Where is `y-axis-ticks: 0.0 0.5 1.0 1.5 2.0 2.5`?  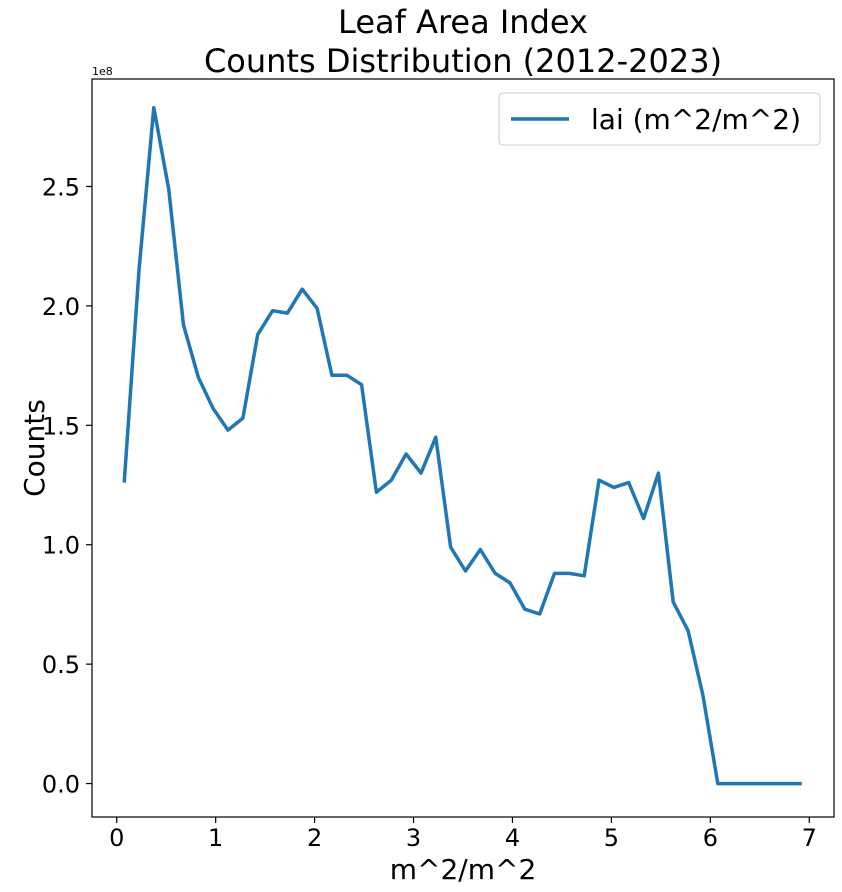
y-axis-ticks: 0.0 0.5 1.0 1.5 2.0 2.5 is located at coordinates (67, 486).